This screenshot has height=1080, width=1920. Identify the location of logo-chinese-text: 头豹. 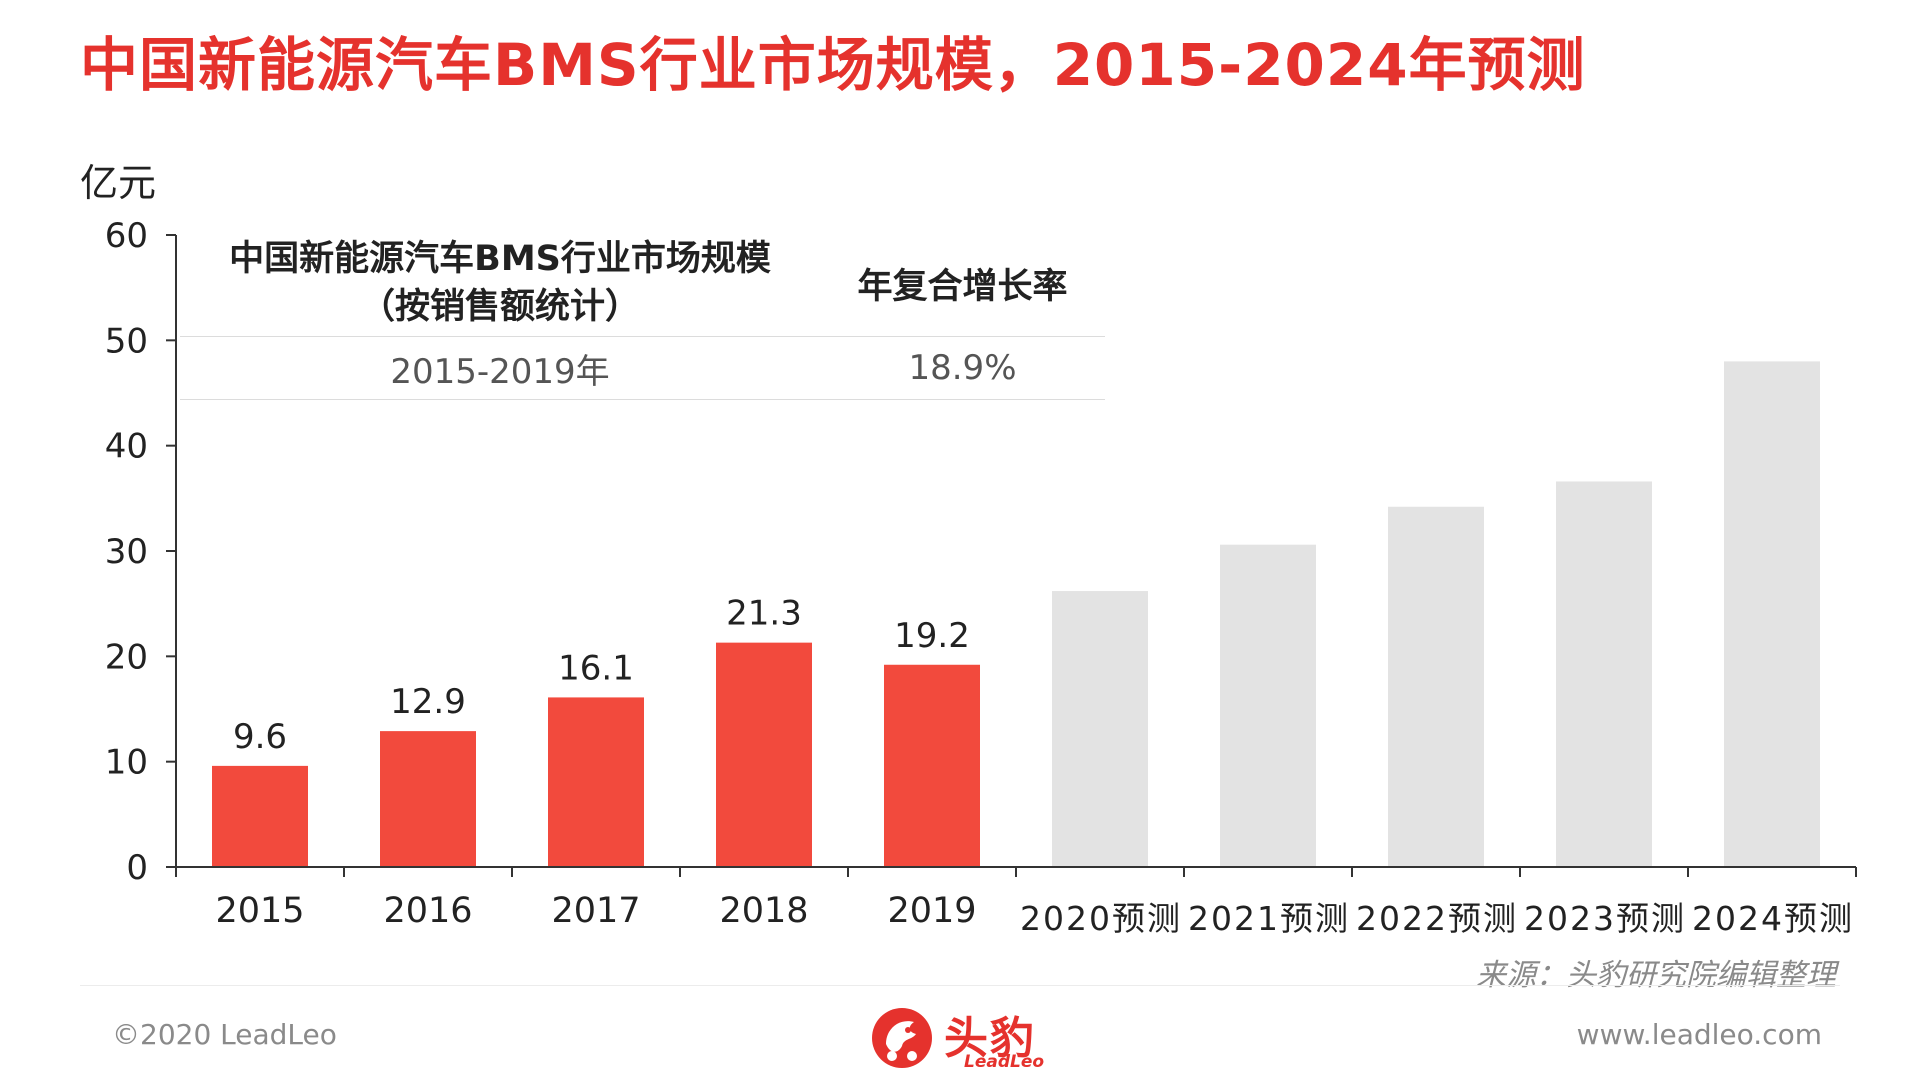
(990, 1038).